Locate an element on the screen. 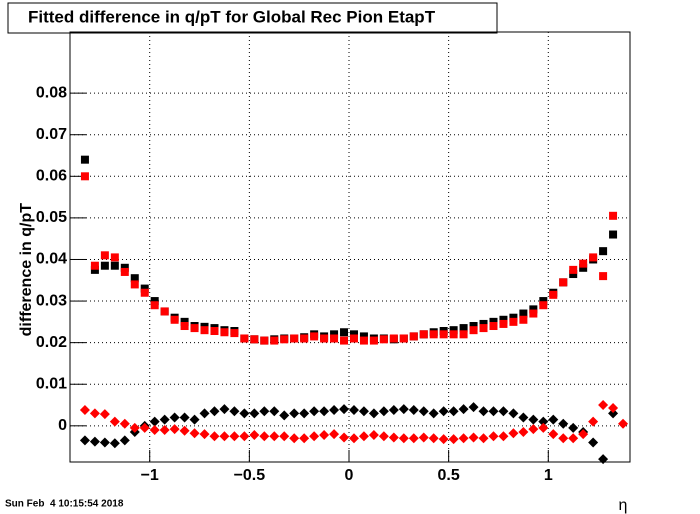 The width and height of the screenshot is (700, 514). x-axis-label: η is located at coordinates (623, 505).